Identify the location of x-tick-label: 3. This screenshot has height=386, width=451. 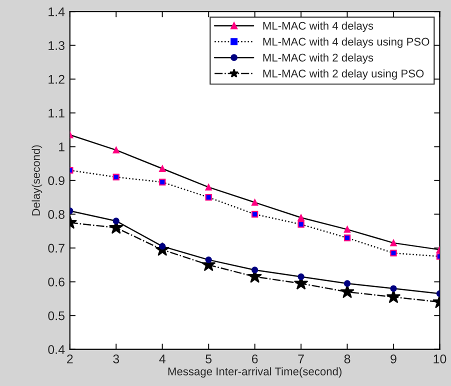
(116, 359).